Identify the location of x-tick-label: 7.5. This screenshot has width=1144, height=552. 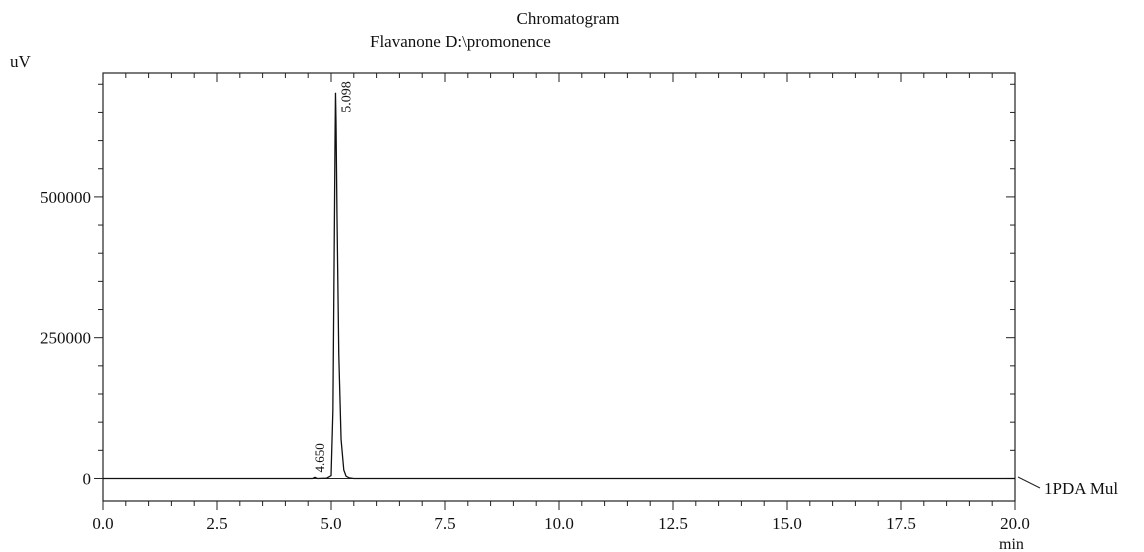
(444, 523).